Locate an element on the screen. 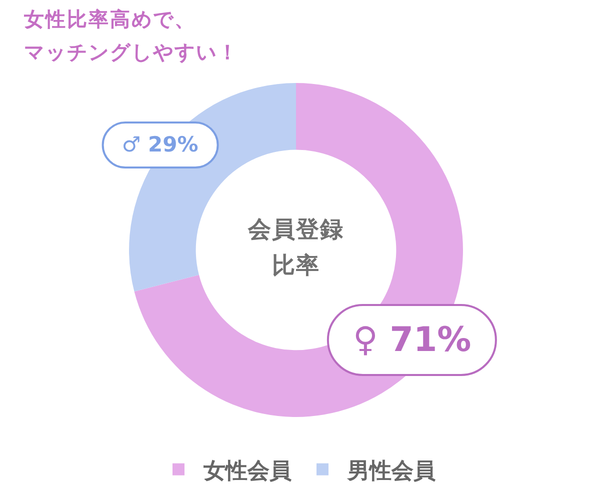 The height and width of the screenshot is (498, 595). text: 会員登録比率 is located at coordinates (295, 248).